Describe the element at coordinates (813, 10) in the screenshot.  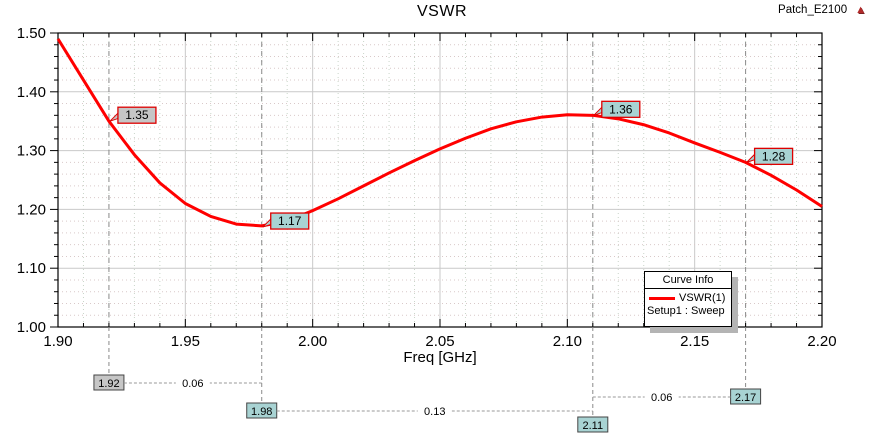
I see `project-name: Patch_E2100` at that location.